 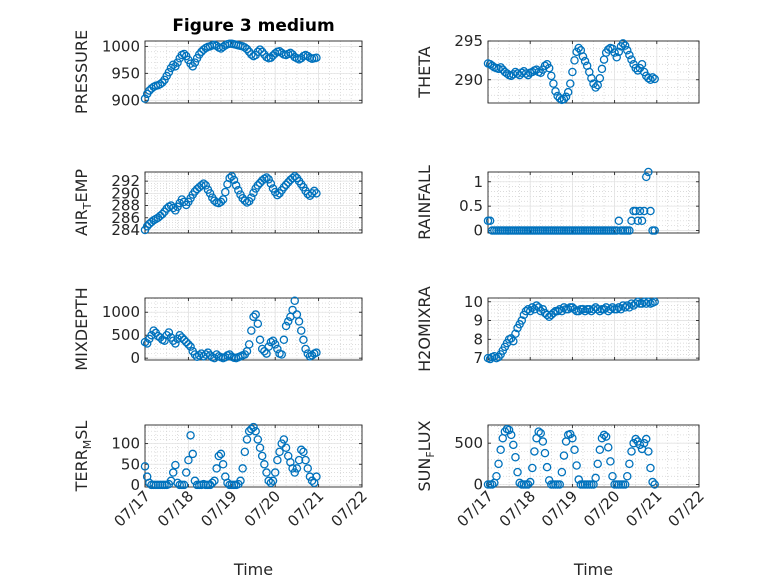 What do you see at coordinates (473, 302) in the screenshot?
I see `y-tick-label: 10` at bounding box center [473, 302].